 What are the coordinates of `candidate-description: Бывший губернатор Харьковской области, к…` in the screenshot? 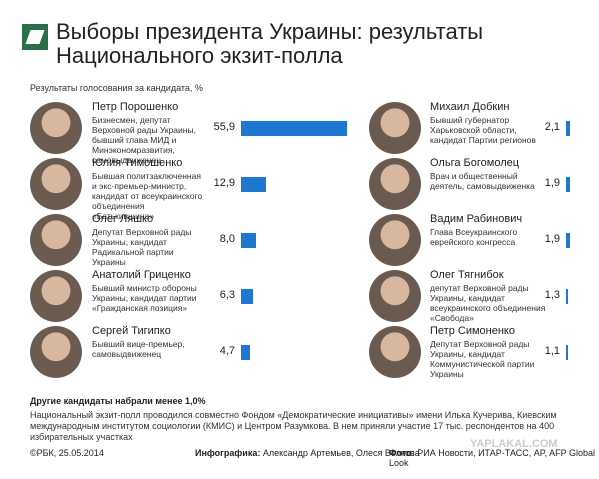 It's located at (483, 130).